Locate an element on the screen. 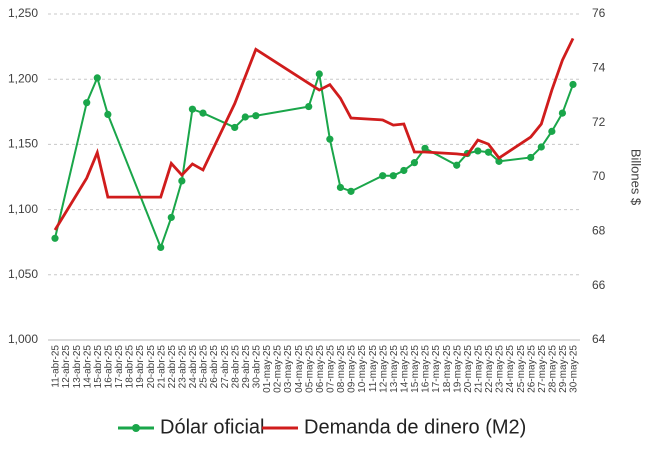 This screenshot has height=450, width=650. y-tick-label: 1,000 is located at coordinates (23, 339).